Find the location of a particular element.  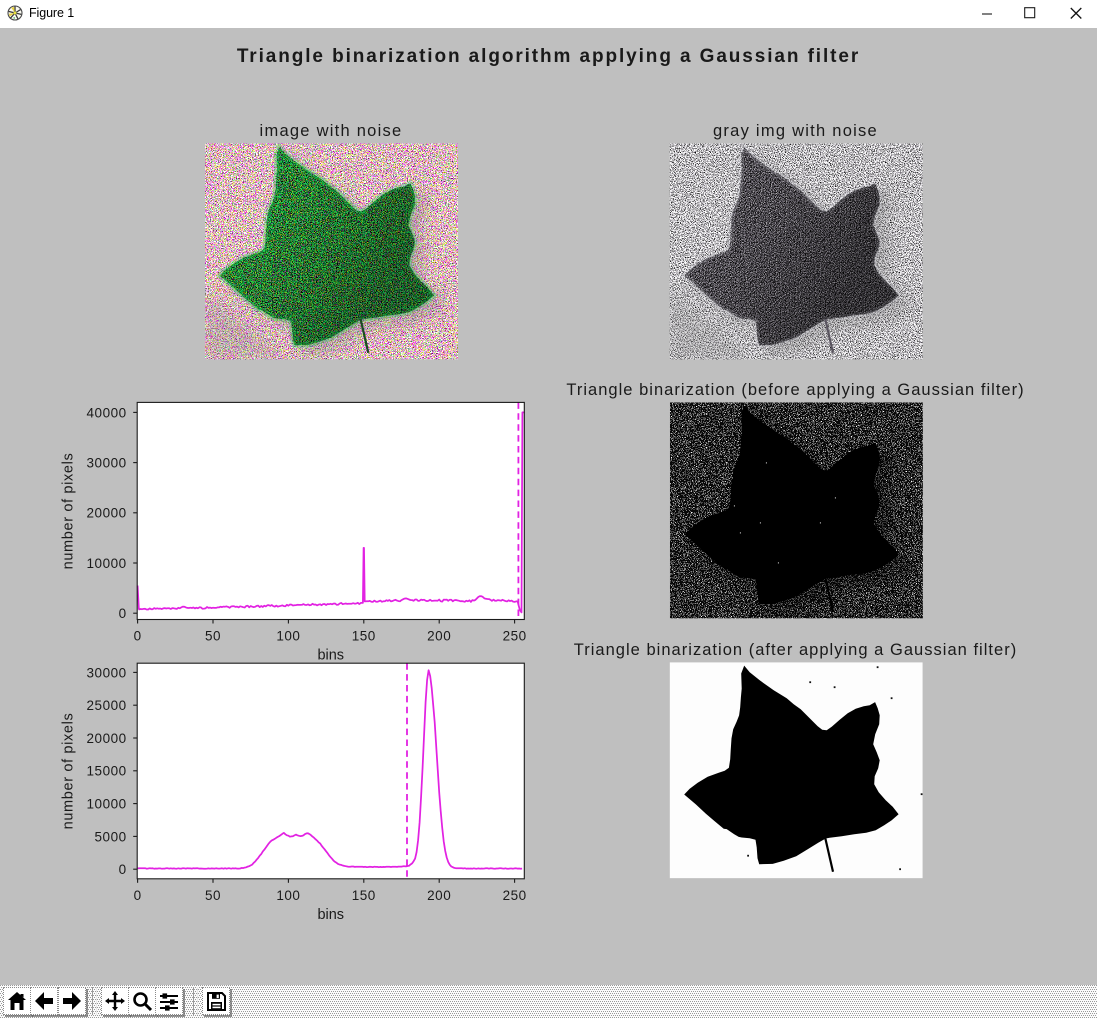

svg-text: 25000 is located at coordinates (107, 705).